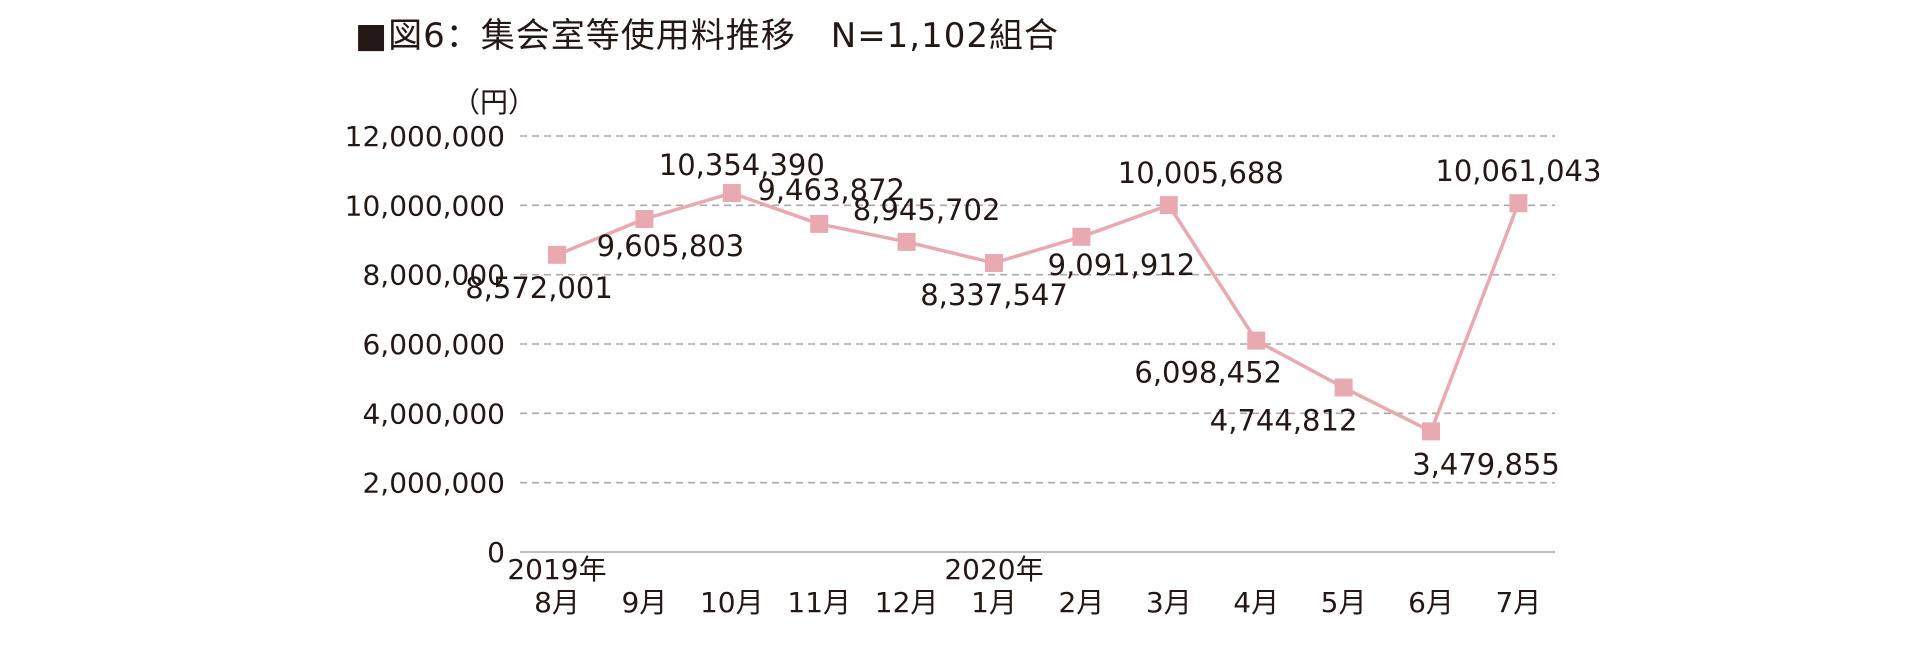  Describe the element at coordinates (496, 552) in the screenshot. I see `y-tick-label: 0` at that location.